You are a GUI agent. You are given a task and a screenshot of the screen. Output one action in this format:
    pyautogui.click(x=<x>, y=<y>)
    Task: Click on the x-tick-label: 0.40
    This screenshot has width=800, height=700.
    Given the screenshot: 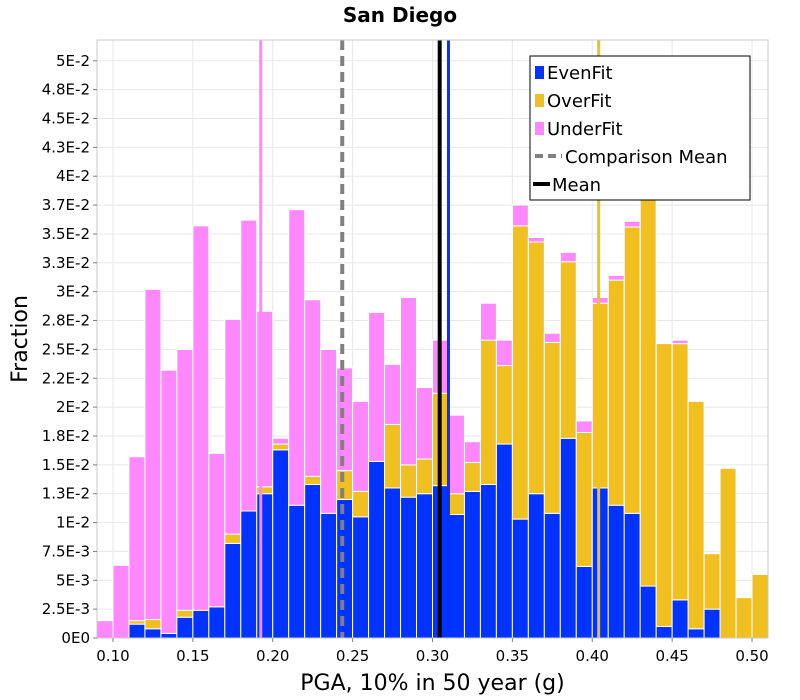 What is the action you would take?
    pyautogui.click(x=592, y=656)
    